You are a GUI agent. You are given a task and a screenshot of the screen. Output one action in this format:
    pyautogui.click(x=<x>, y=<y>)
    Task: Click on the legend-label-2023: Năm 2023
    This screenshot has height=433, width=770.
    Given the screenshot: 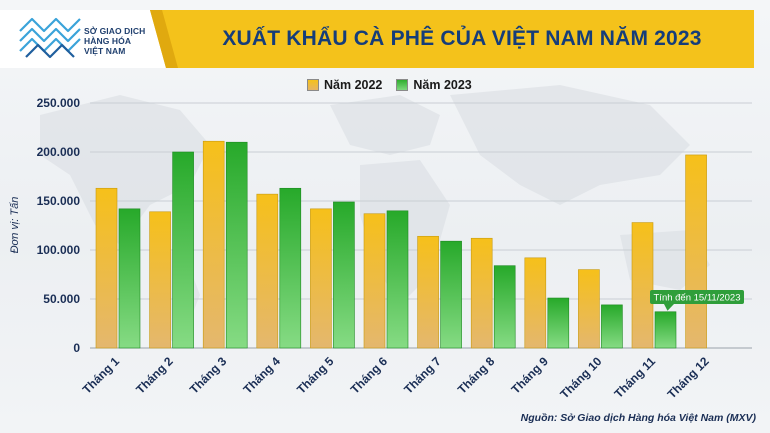 What is the action you would take?
    pyautogui.click(x=442, y=85)
    